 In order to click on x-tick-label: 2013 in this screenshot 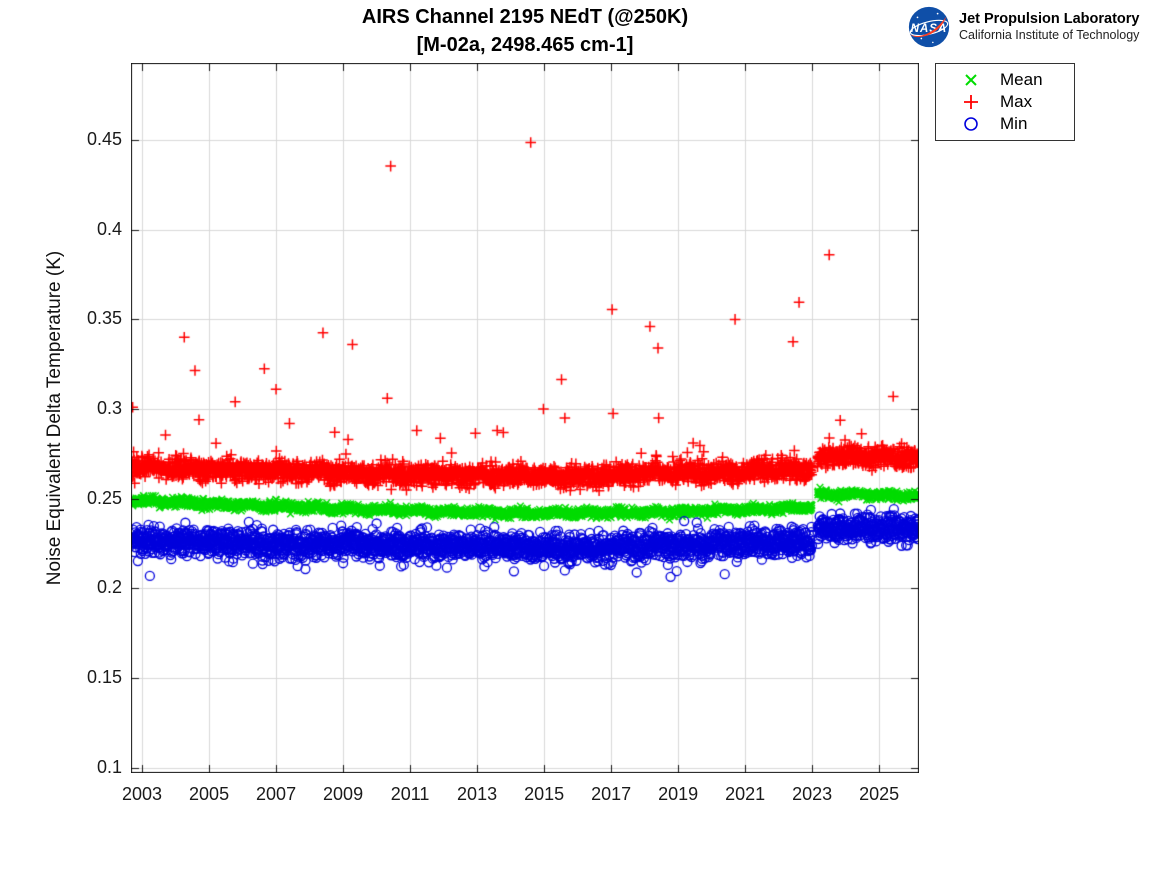, I will do `click(477, 794)`.